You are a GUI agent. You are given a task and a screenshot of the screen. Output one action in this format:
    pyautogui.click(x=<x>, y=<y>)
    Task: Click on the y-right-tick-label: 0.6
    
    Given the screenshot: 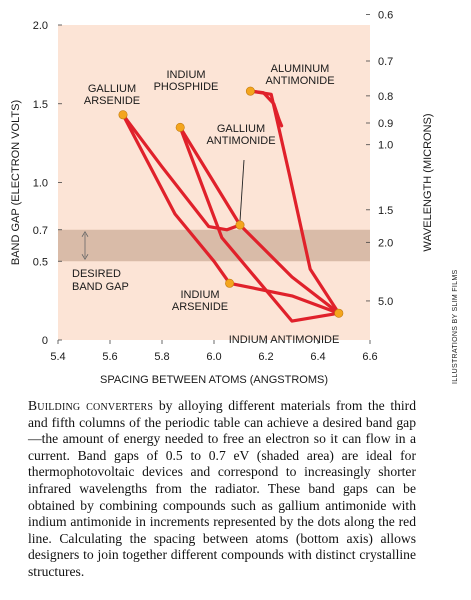 What is the action you would take?
    pyautogui.click(x=385, y=16)
    